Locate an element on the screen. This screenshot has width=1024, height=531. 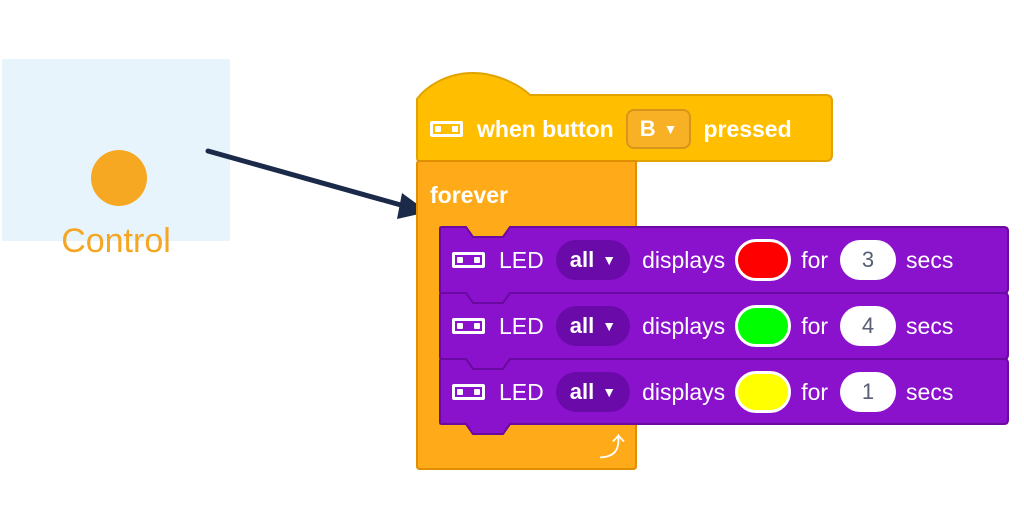
led-block-3: LED all ▼ displays for 1 secs is located at coordinates (702, 392).